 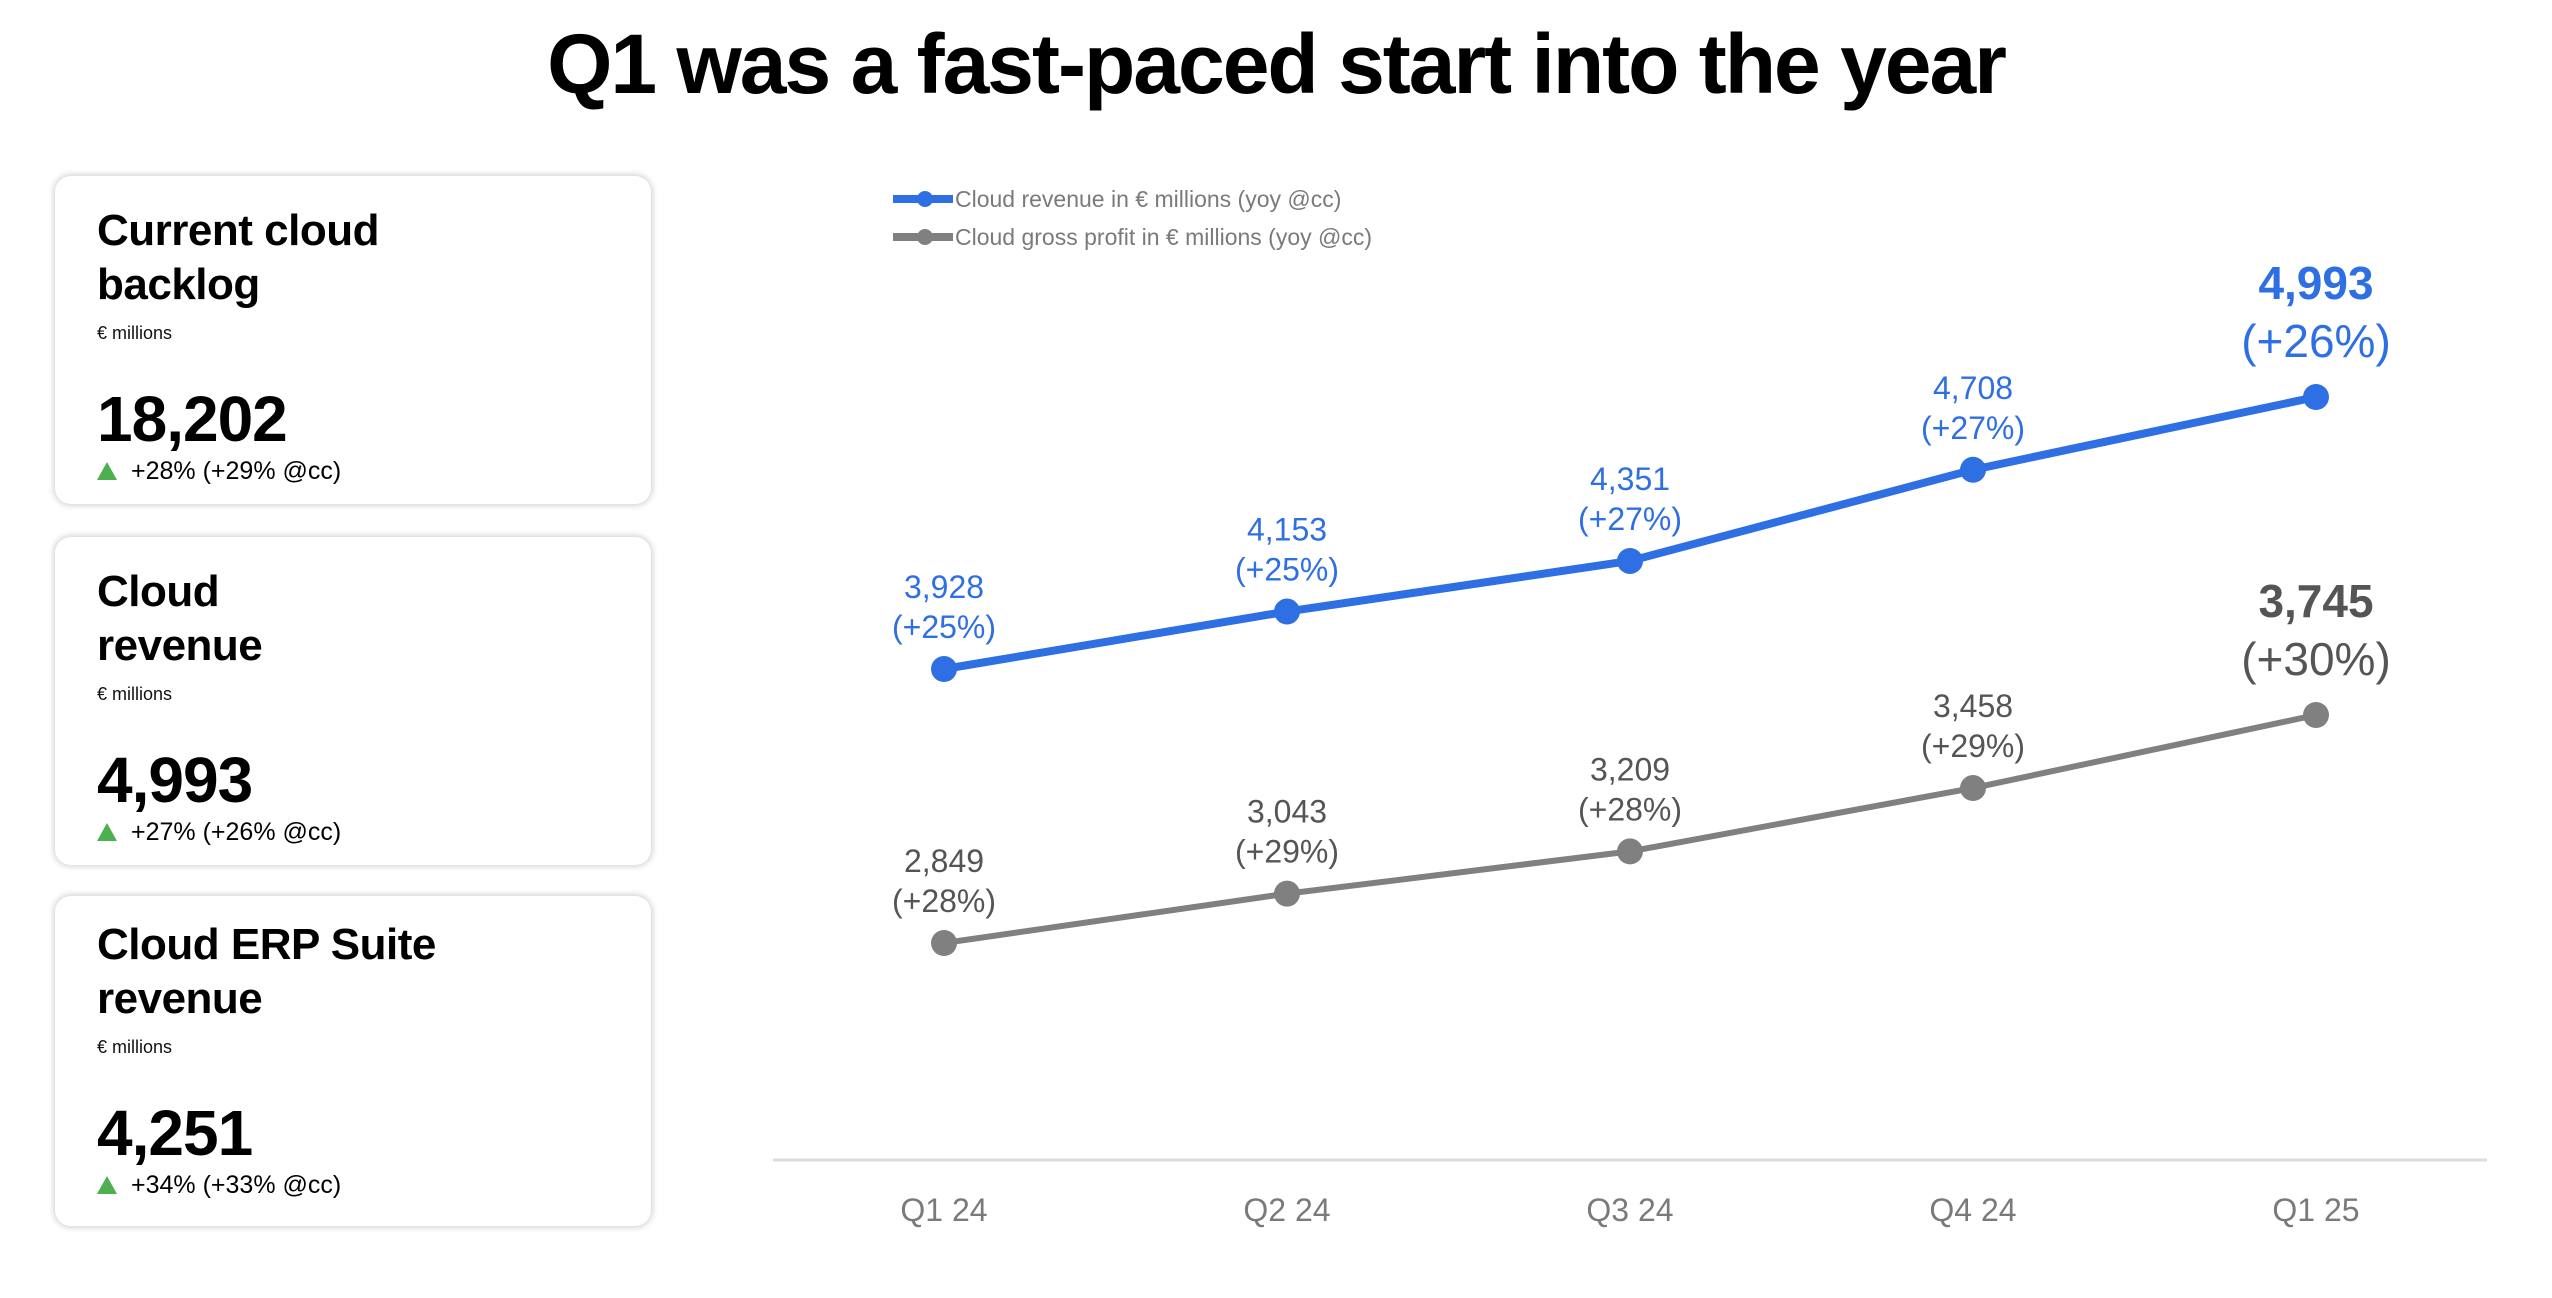 I want to click on card-change: +34% (+33% @cc), so click(x=374, y=1185).